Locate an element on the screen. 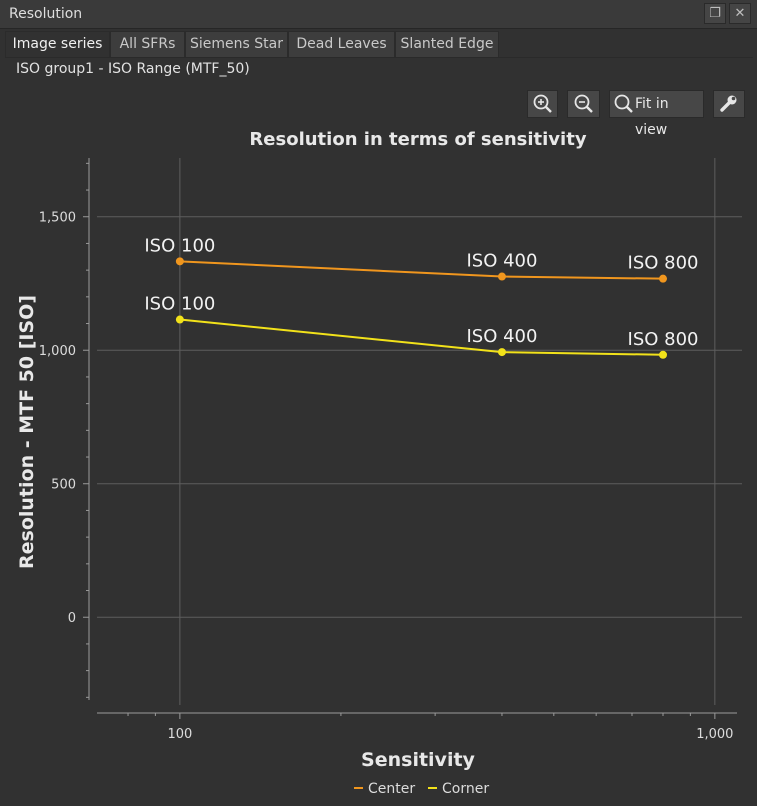 The height and width of the screenshot is (806, 757). tab-siemens-star: Siemens Star is located at coordinates (236, 44).